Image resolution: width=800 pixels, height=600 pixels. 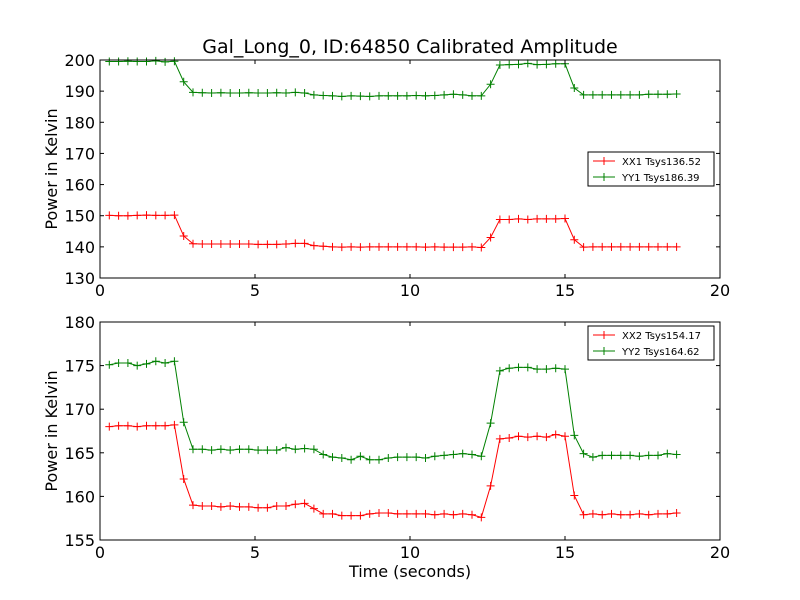 I want to click on x-axis-label: Time (seconds), so click(x=409, y=571).